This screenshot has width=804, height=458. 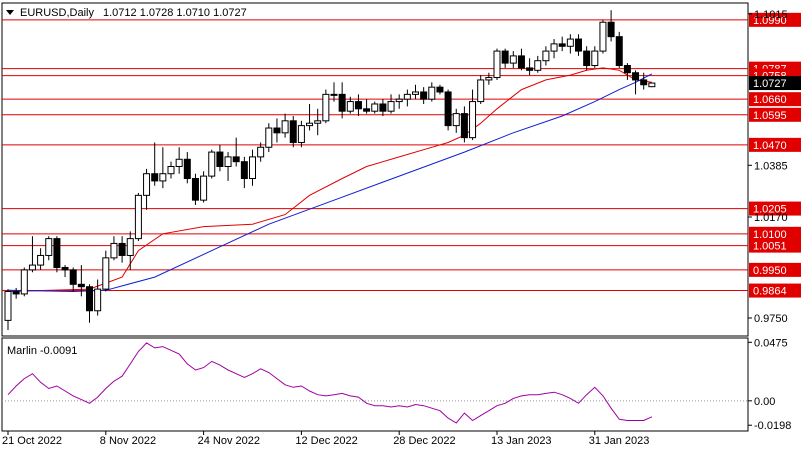 I want to click on time-tick-label-4: 28 Dec 2022, so click(x=424, y=441).